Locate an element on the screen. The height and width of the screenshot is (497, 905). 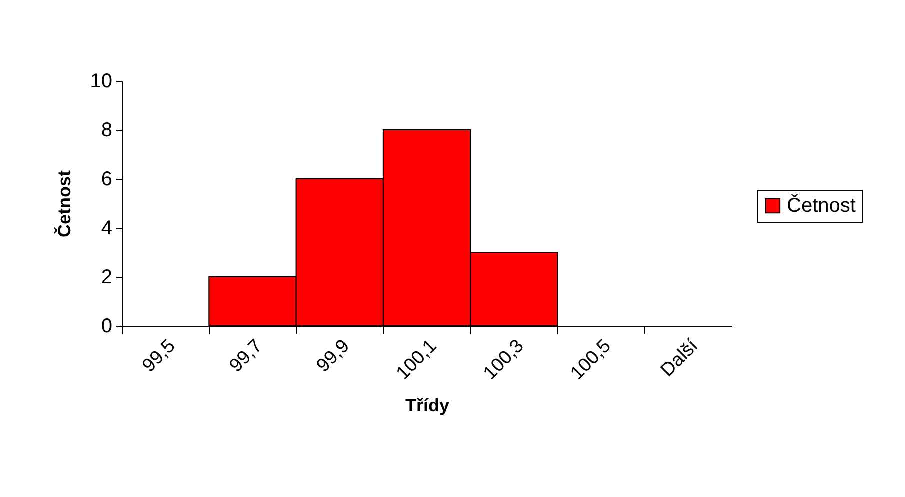
legend-label: Četnost is located at coordinates (821, 205).